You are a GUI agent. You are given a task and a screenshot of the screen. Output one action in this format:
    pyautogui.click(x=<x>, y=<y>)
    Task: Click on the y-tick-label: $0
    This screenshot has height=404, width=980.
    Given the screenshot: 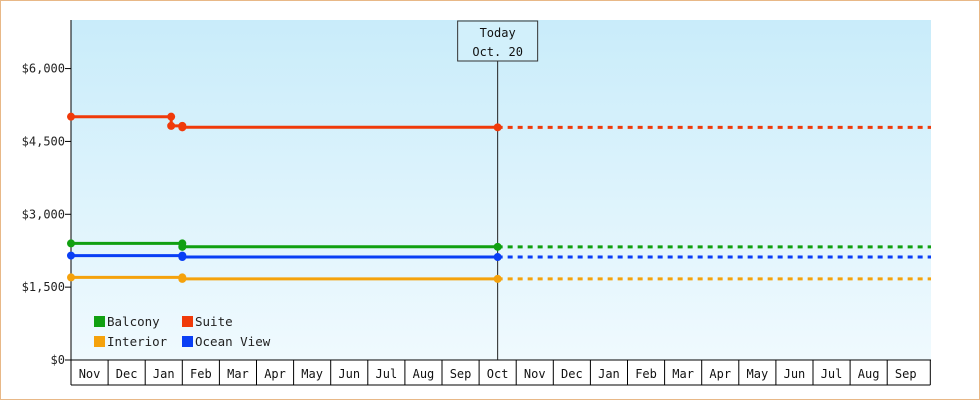 What is the action you would take?
    pyautogui.click(x=58, y=360)
    